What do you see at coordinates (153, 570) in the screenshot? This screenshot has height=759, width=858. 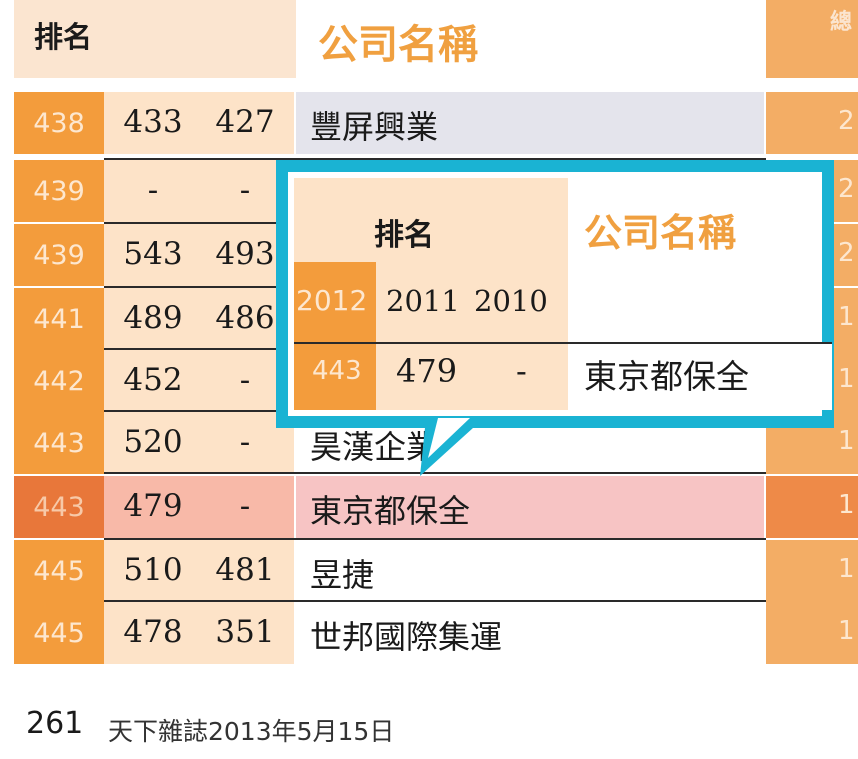 I see `rank-2011-cell: 510` at bounding box center [153, 570].